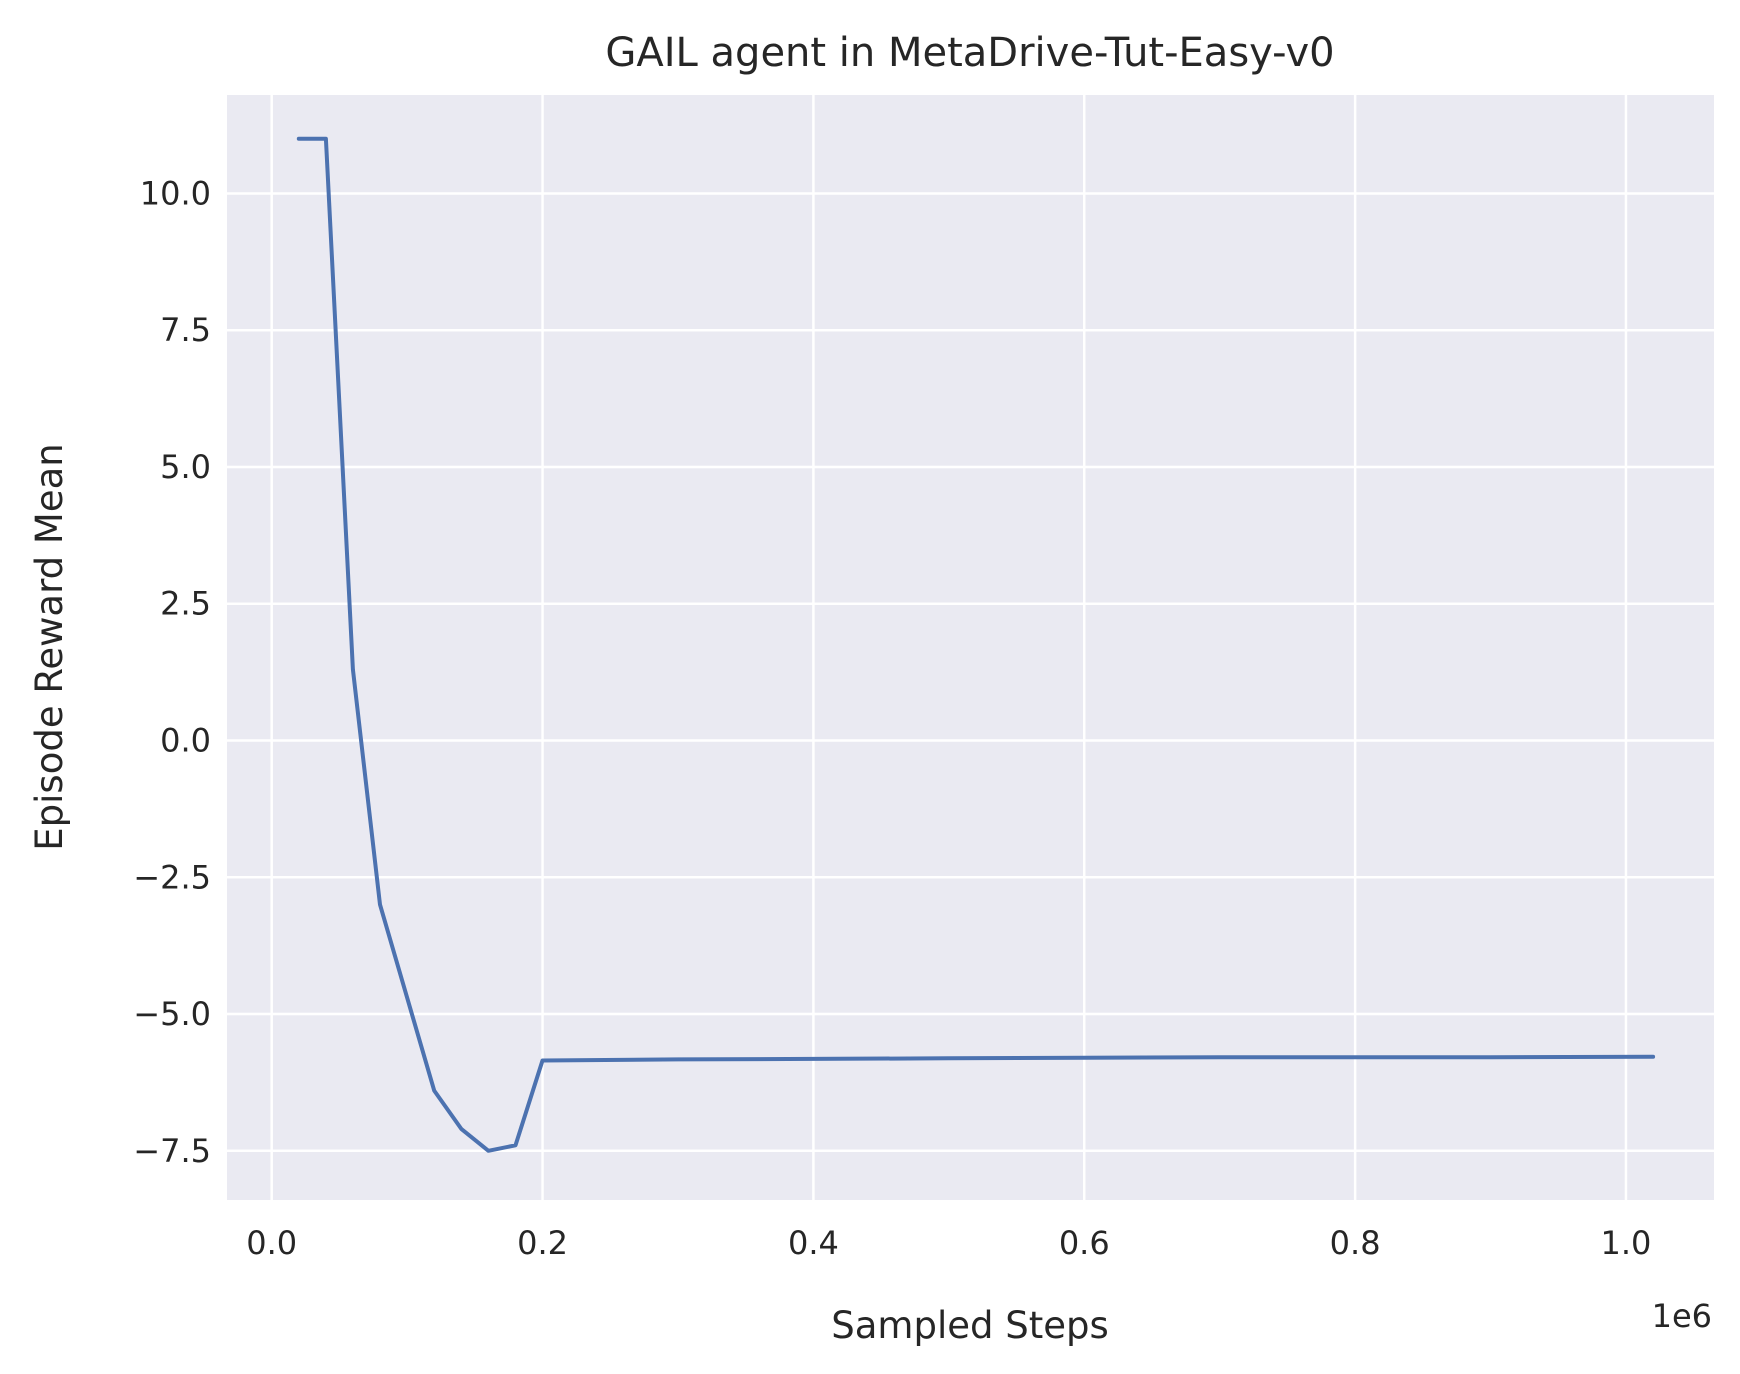 This screenshot has height=1374, width=1740. What do you see at coordinates (1084, 1243) in the screenshot?
I see `x-tick-label: 0.6` at bounding box center [1084, 1243].